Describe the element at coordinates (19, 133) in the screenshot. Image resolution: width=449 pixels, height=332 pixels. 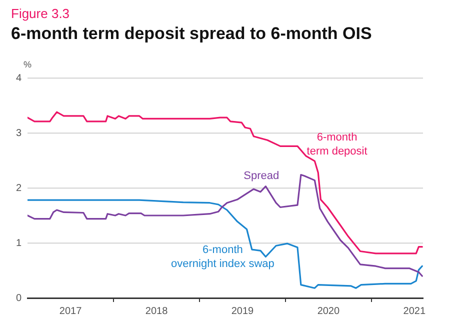
I see `y-tick-label: 3` at that location.